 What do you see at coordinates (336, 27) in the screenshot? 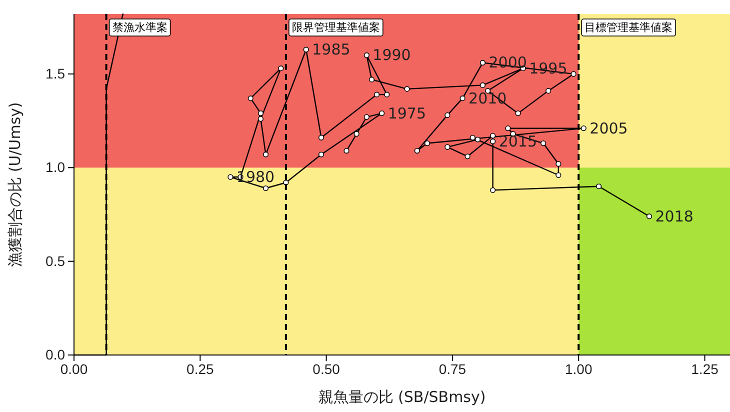
I see `ref-line-label: 限界管理基準値案` at bounding box center [336, 27].